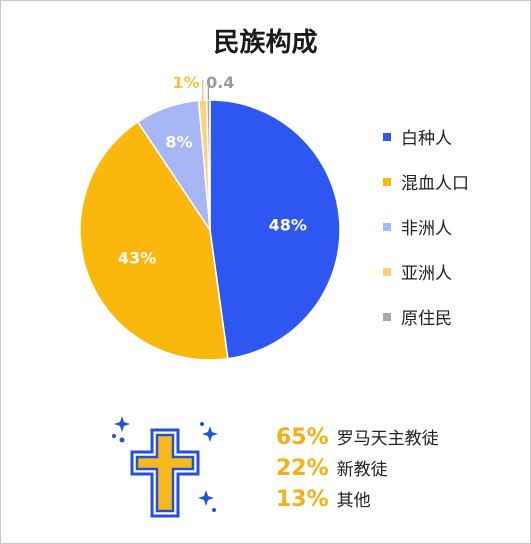 This screenshot has width=531, height=544. What do you see at coordinates (426, 319) in the screenshot?
I see `legend-label-indigenous: 原住民` at bounding box center [426, 319].